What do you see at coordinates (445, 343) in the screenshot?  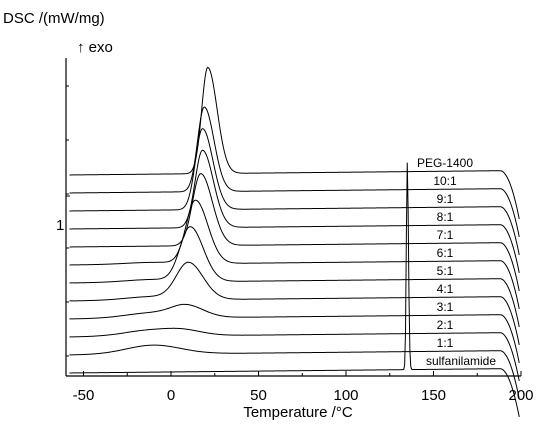 I see `curve-label: 1:1` at bounding box center [445, 343].